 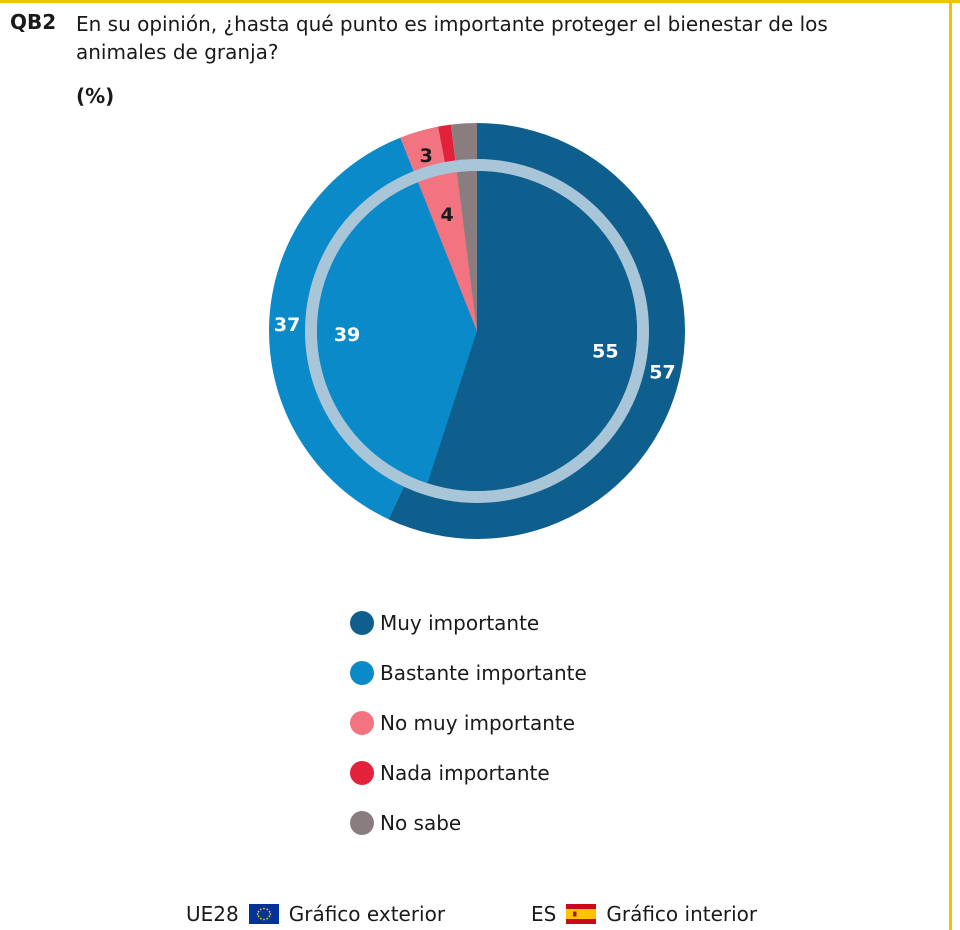 What do you see at coordinates (347, 335) in the screenshot?
I see `inner-value-label-bastante-importante: 39` at bounding box center [347, 335].